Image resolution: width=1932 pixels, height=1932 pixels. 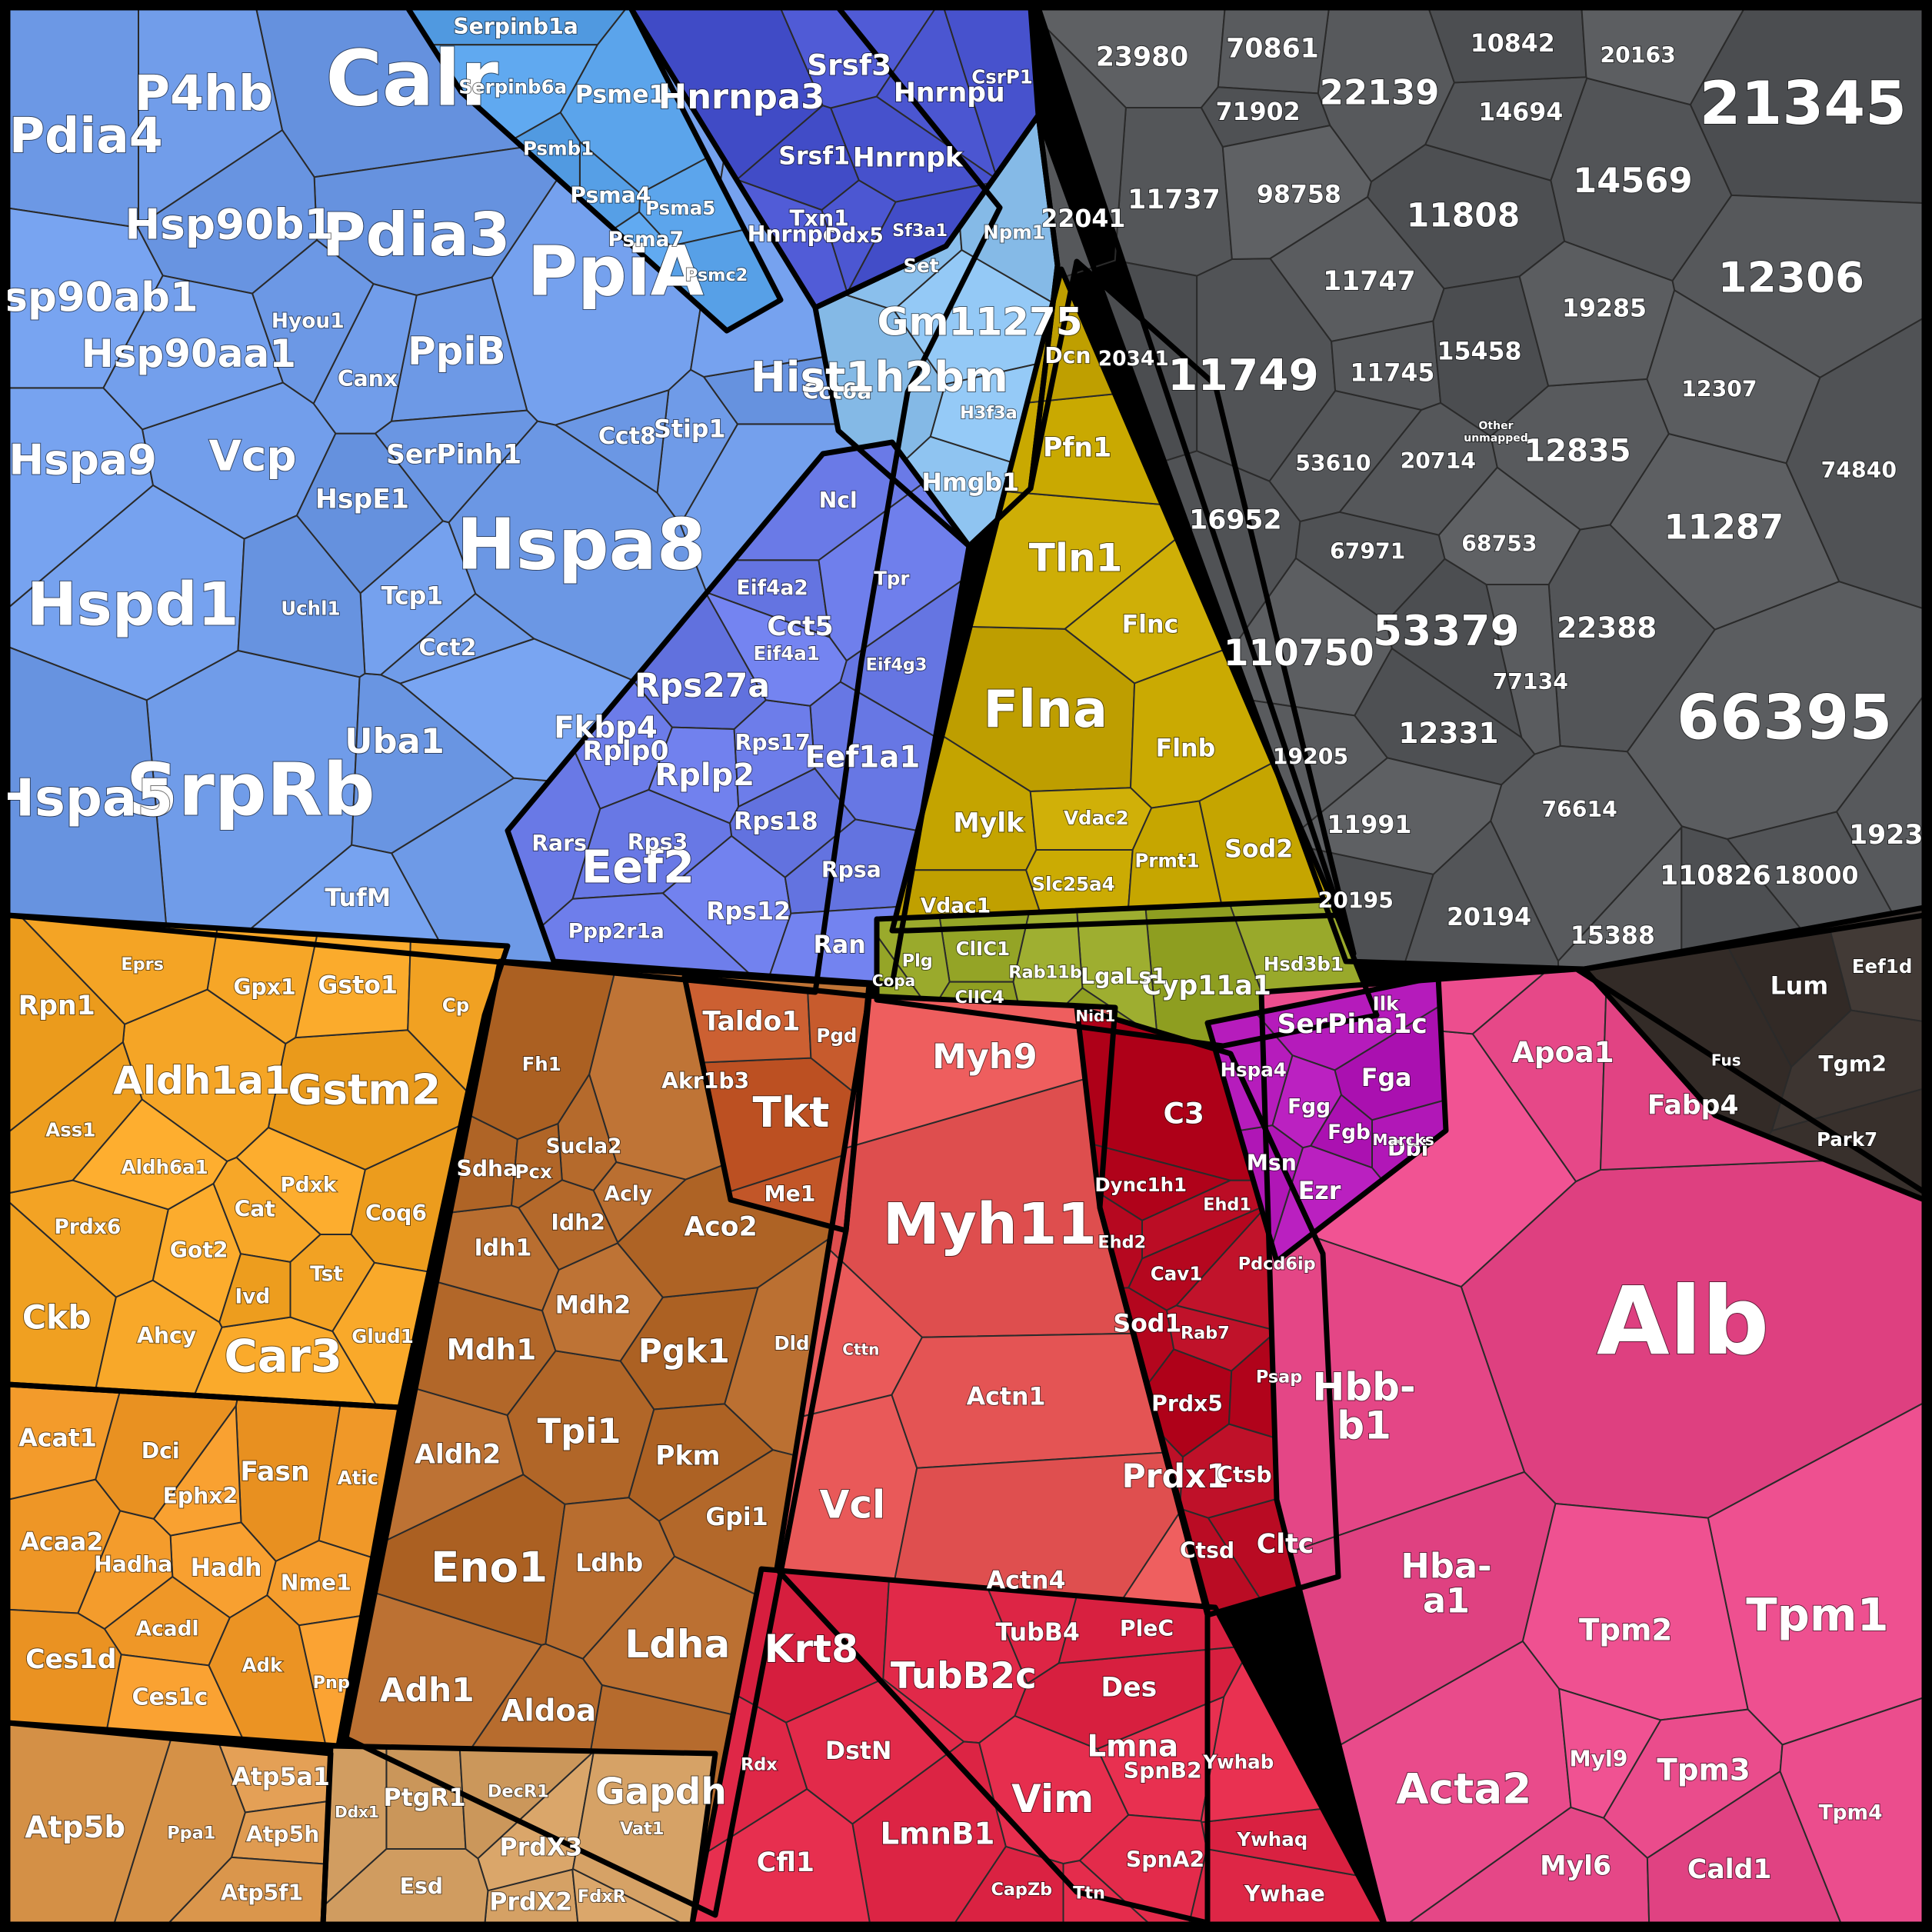 What do you see at coordinates (1083, 219) in the screenshot?
I see `label-22041: 22041` at bounding box center [1083, 219].